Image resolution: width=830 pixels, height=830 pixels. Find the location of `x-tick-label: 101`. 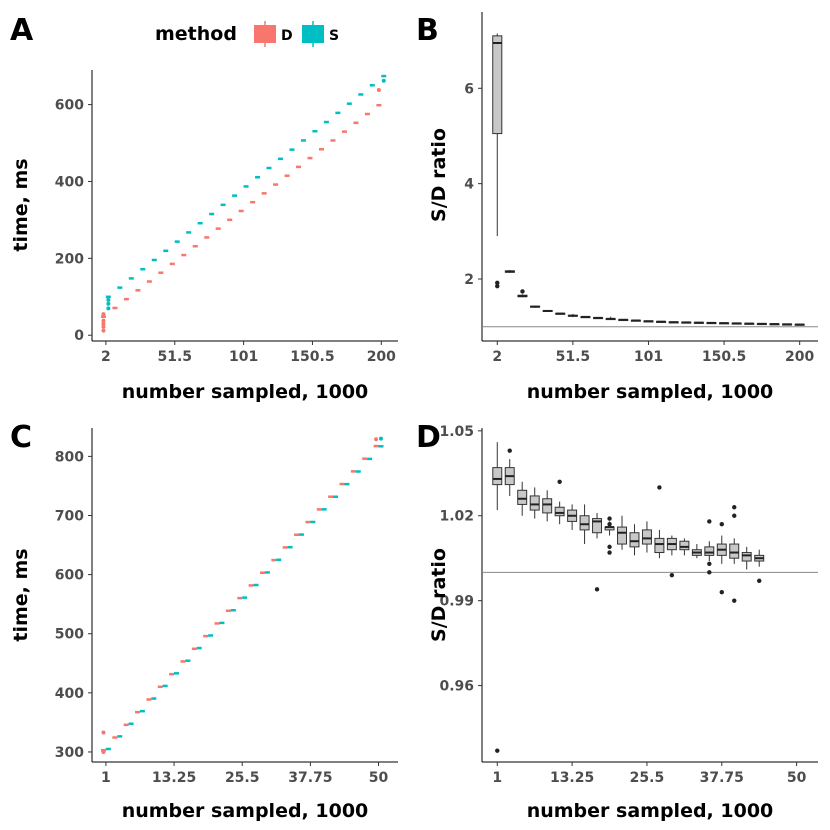

x-tick-label: 101 is located at coordinates (243, 357).